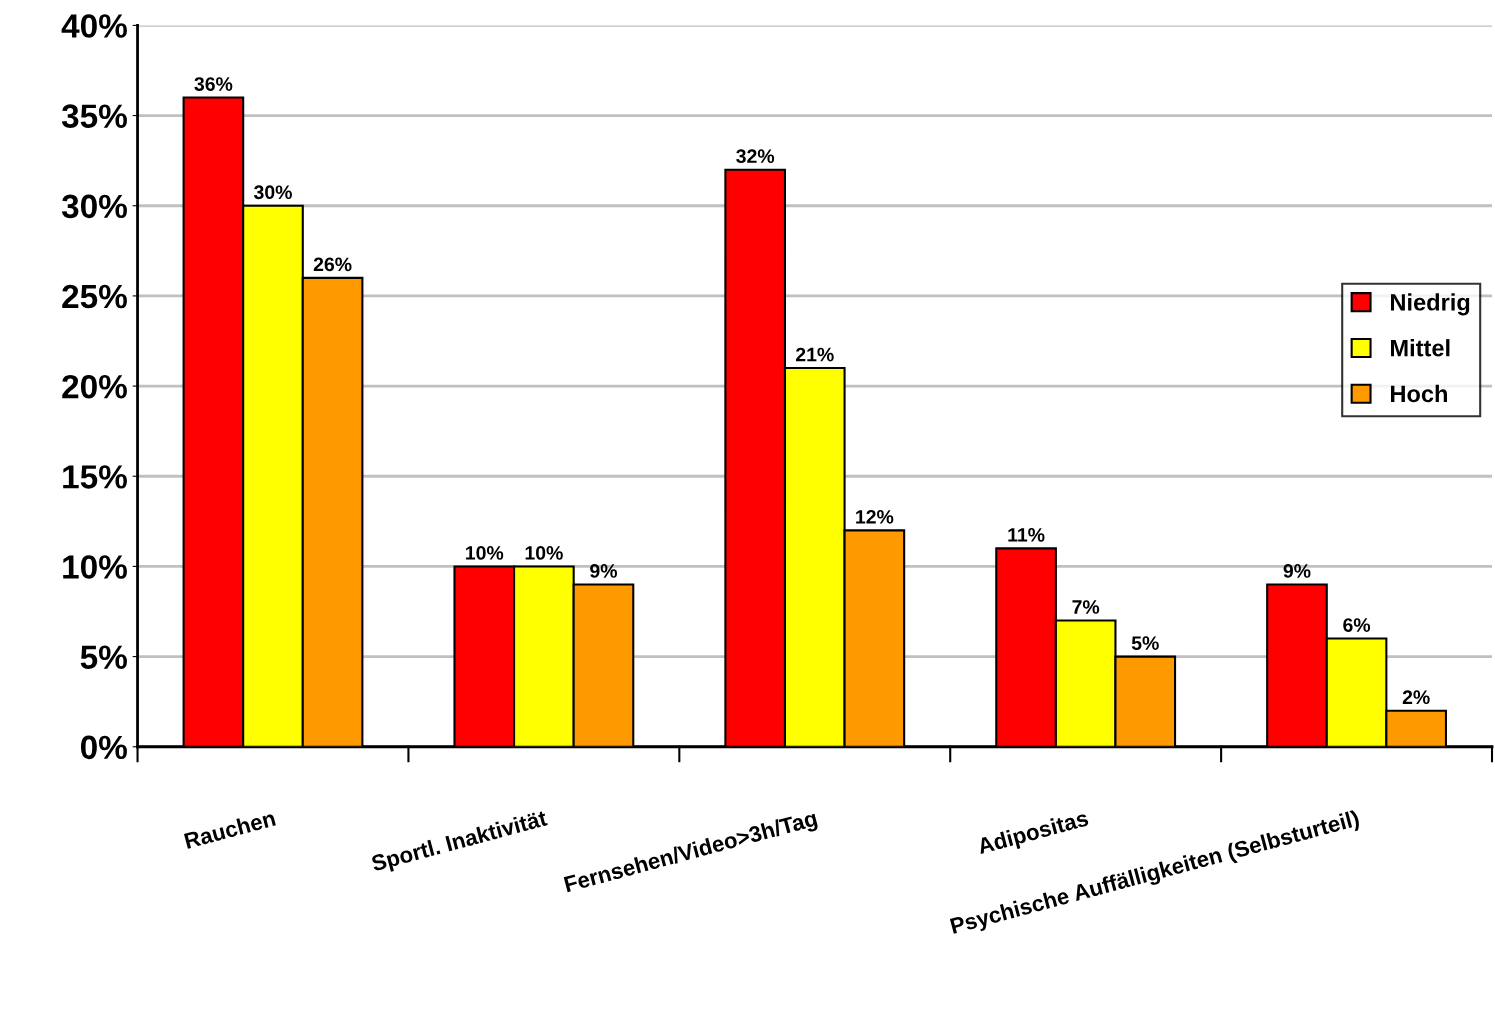  Describe the element at coordinates (94, 26) in the screenshot. I see `y-tick-label: 40%` at that location.